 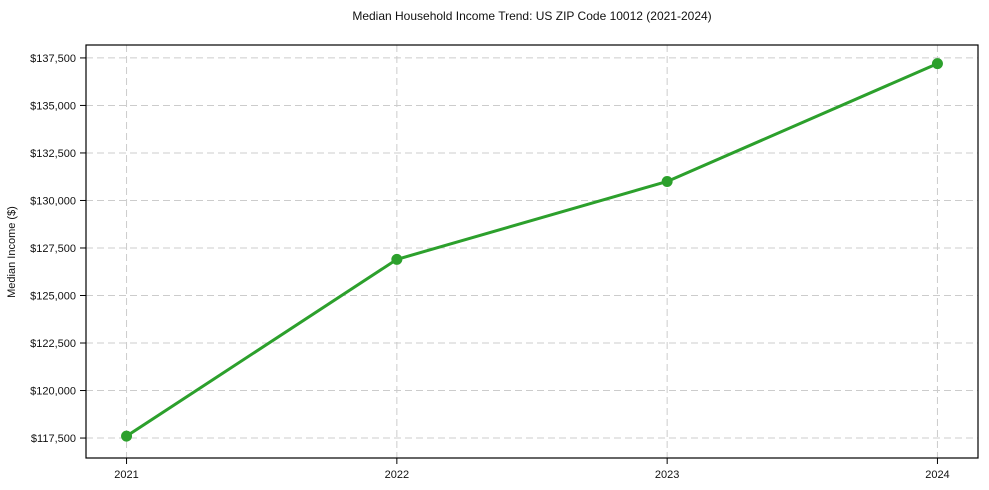 What do you see at coordinates (53, 154) in the screenshot?
I see `y-tick-label: $132,500` at bounding box center [53, 154].